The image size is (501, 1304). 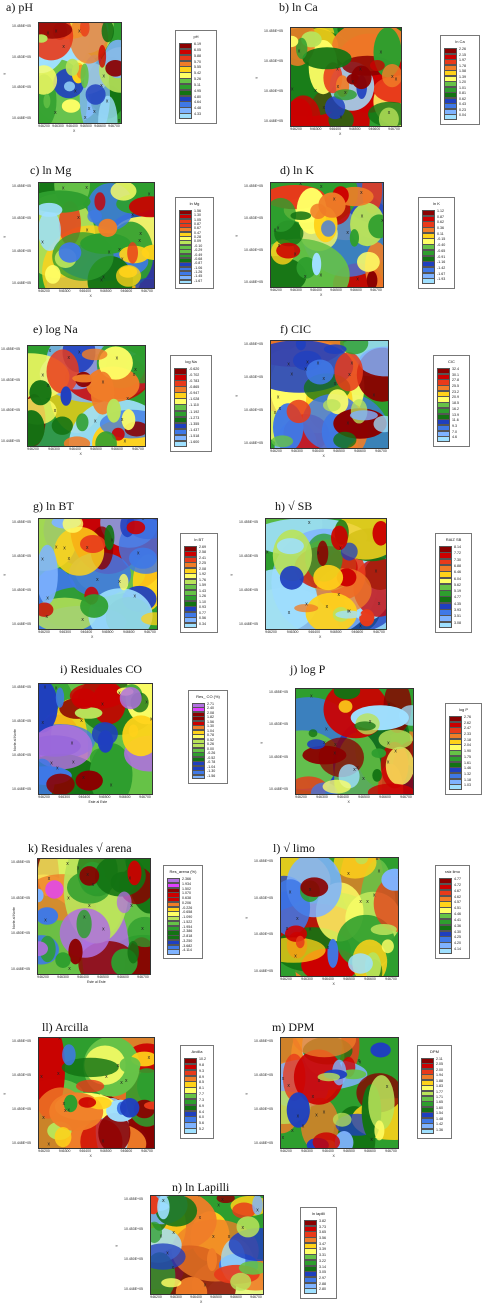 I want to click on legend-value: 8.9, so click(x=201, y=1077).